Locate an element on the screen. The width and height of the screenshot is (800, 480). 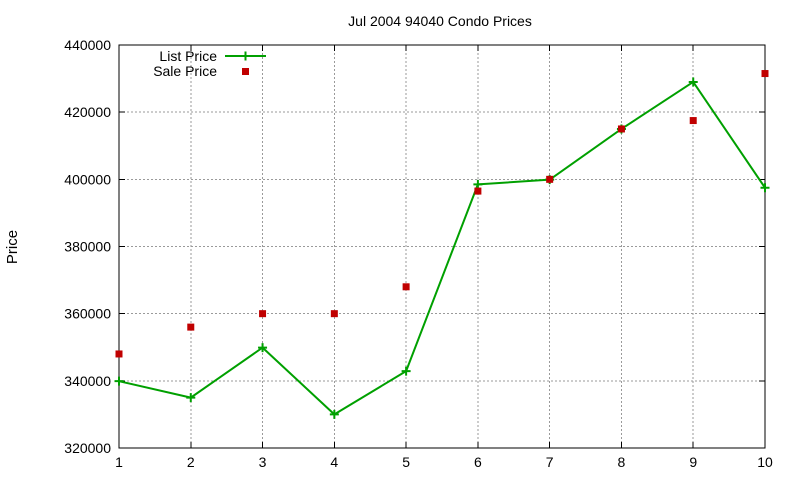
y-tick-label: 440000 is located at coordinates (87, 45).